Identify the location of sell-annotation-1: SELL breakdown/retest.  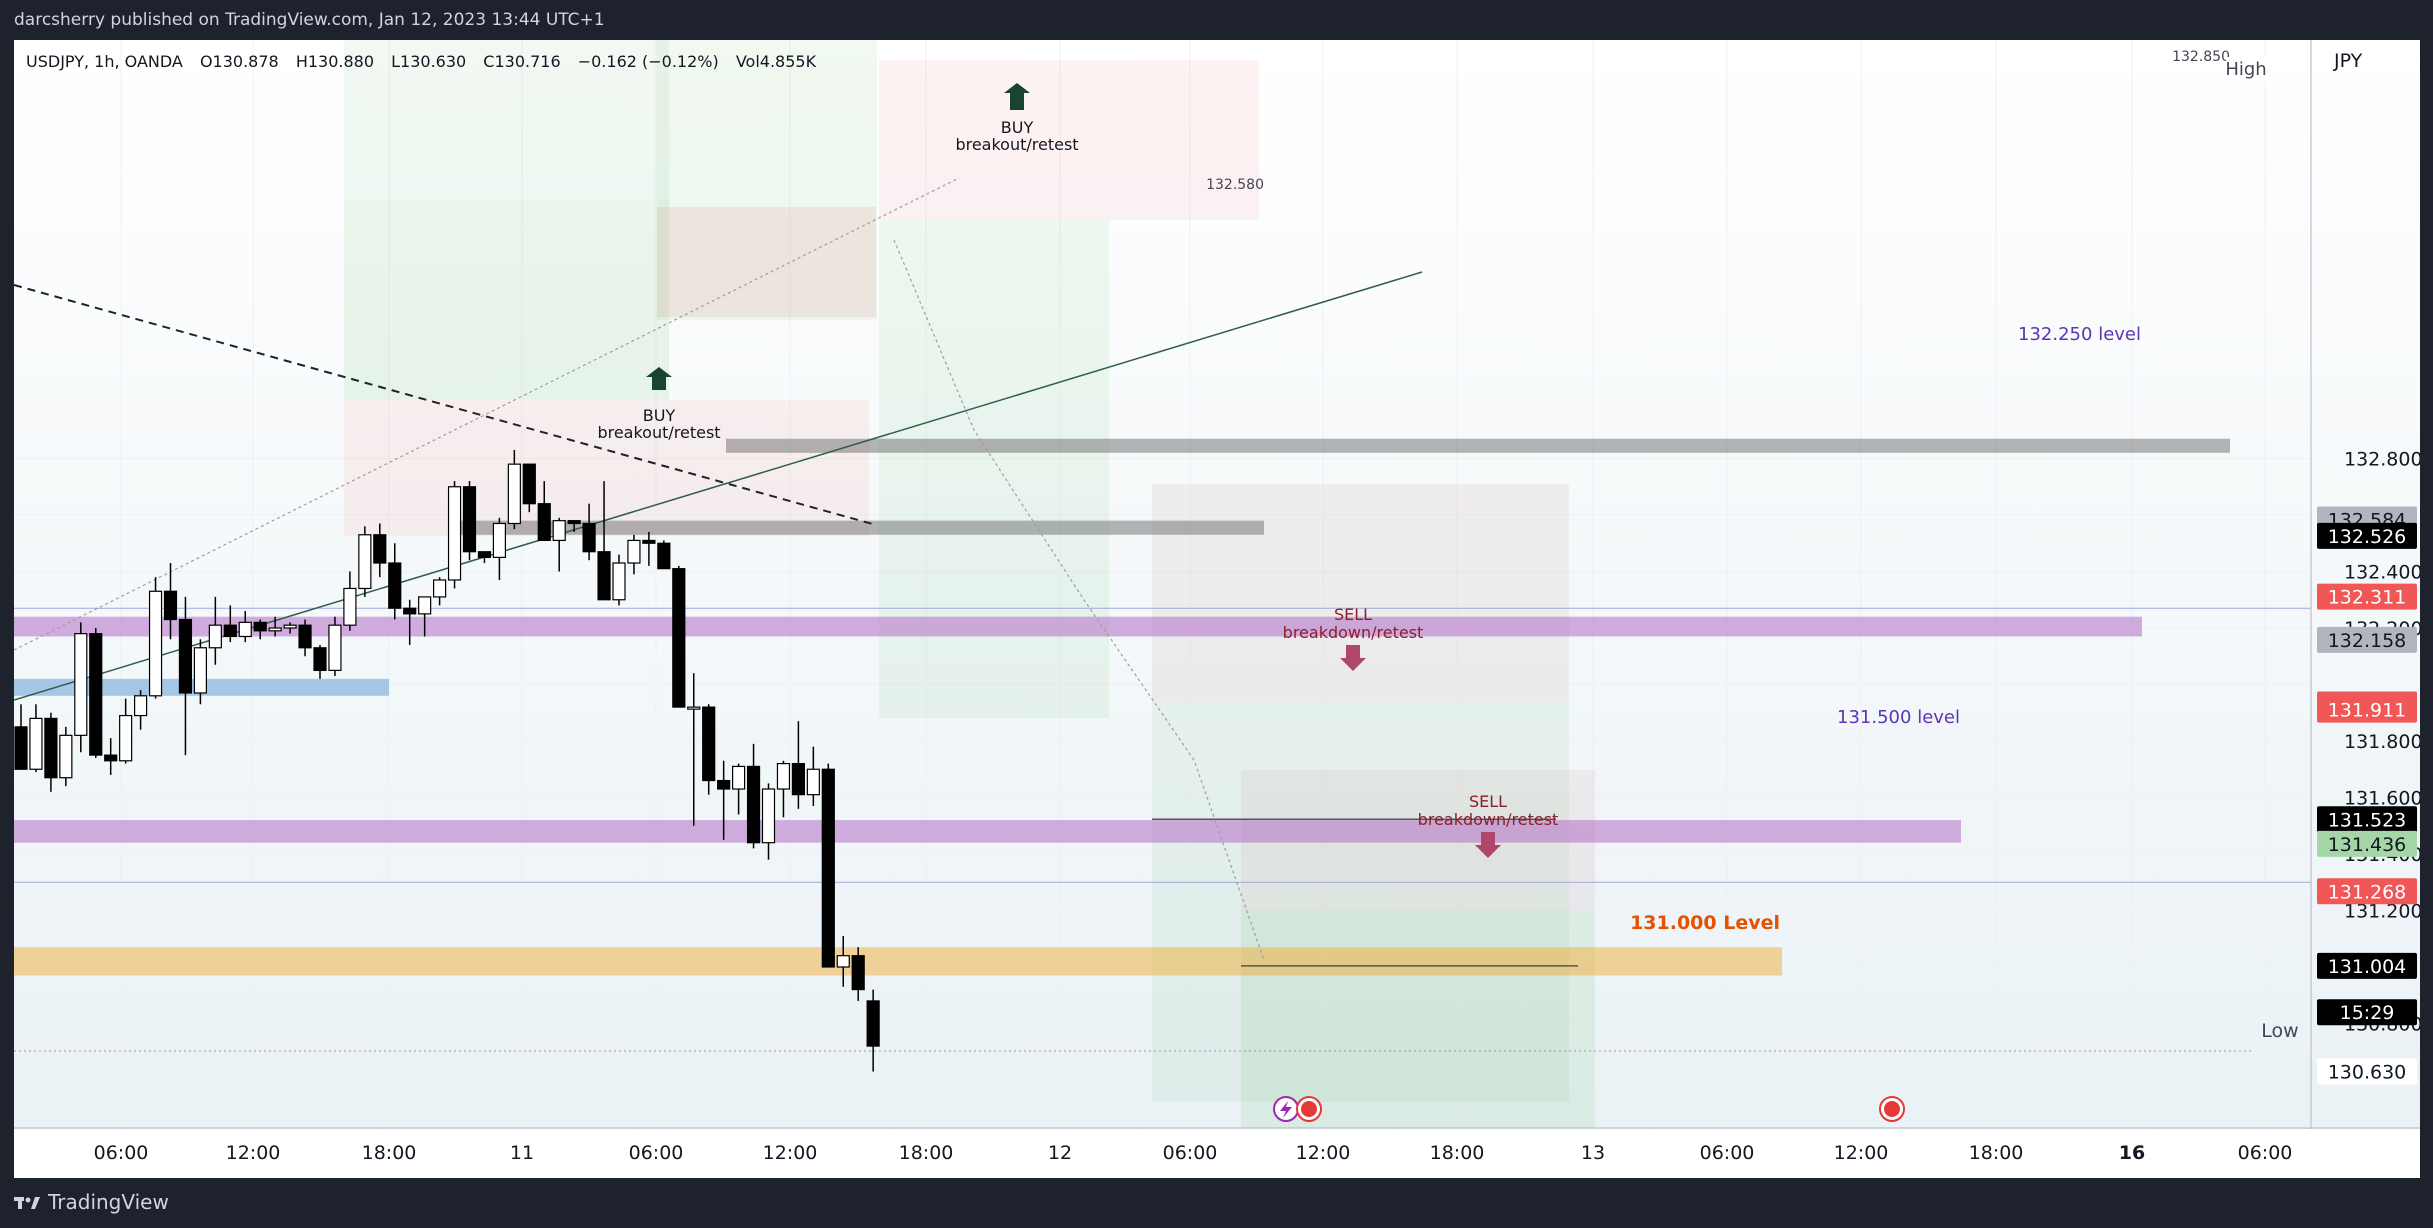
(1353, 638).